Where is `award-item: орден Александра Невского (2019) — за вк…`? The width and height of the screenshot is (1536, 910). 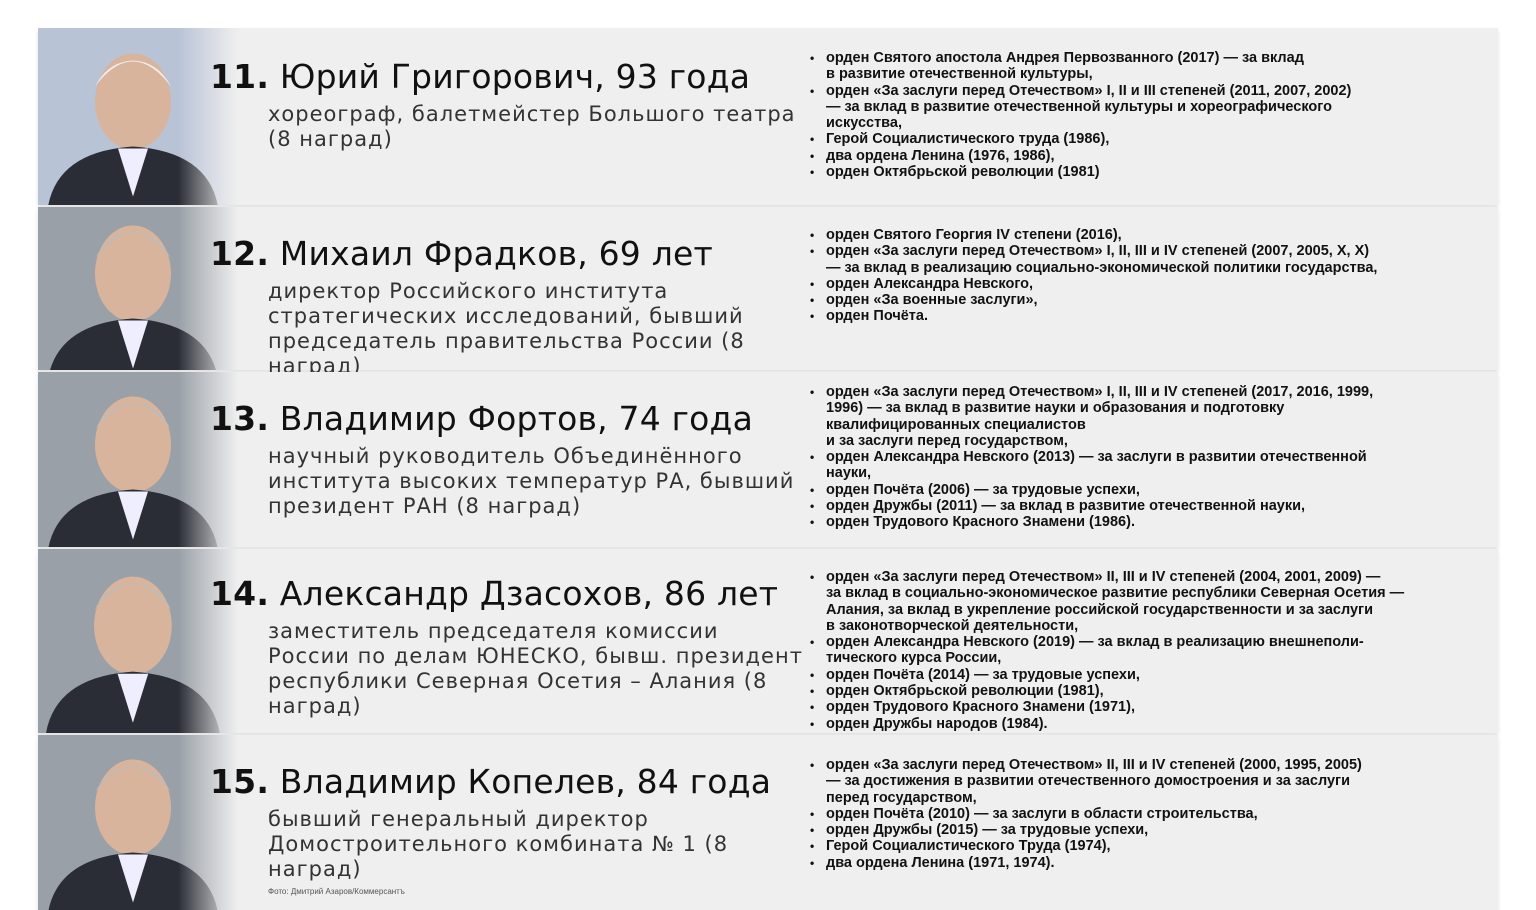
award-item: орден Александра Невского (2019) — за вк… is located at coordinates (1155, 650).